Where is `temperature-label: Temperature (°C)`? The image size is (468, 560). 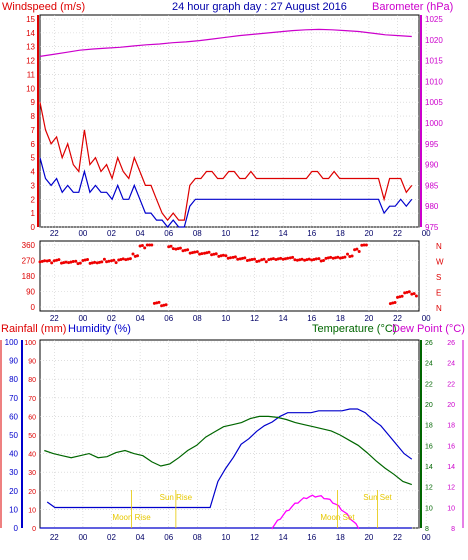 temperature-label: Temperature (°C) is located at coordinates (354, 329).